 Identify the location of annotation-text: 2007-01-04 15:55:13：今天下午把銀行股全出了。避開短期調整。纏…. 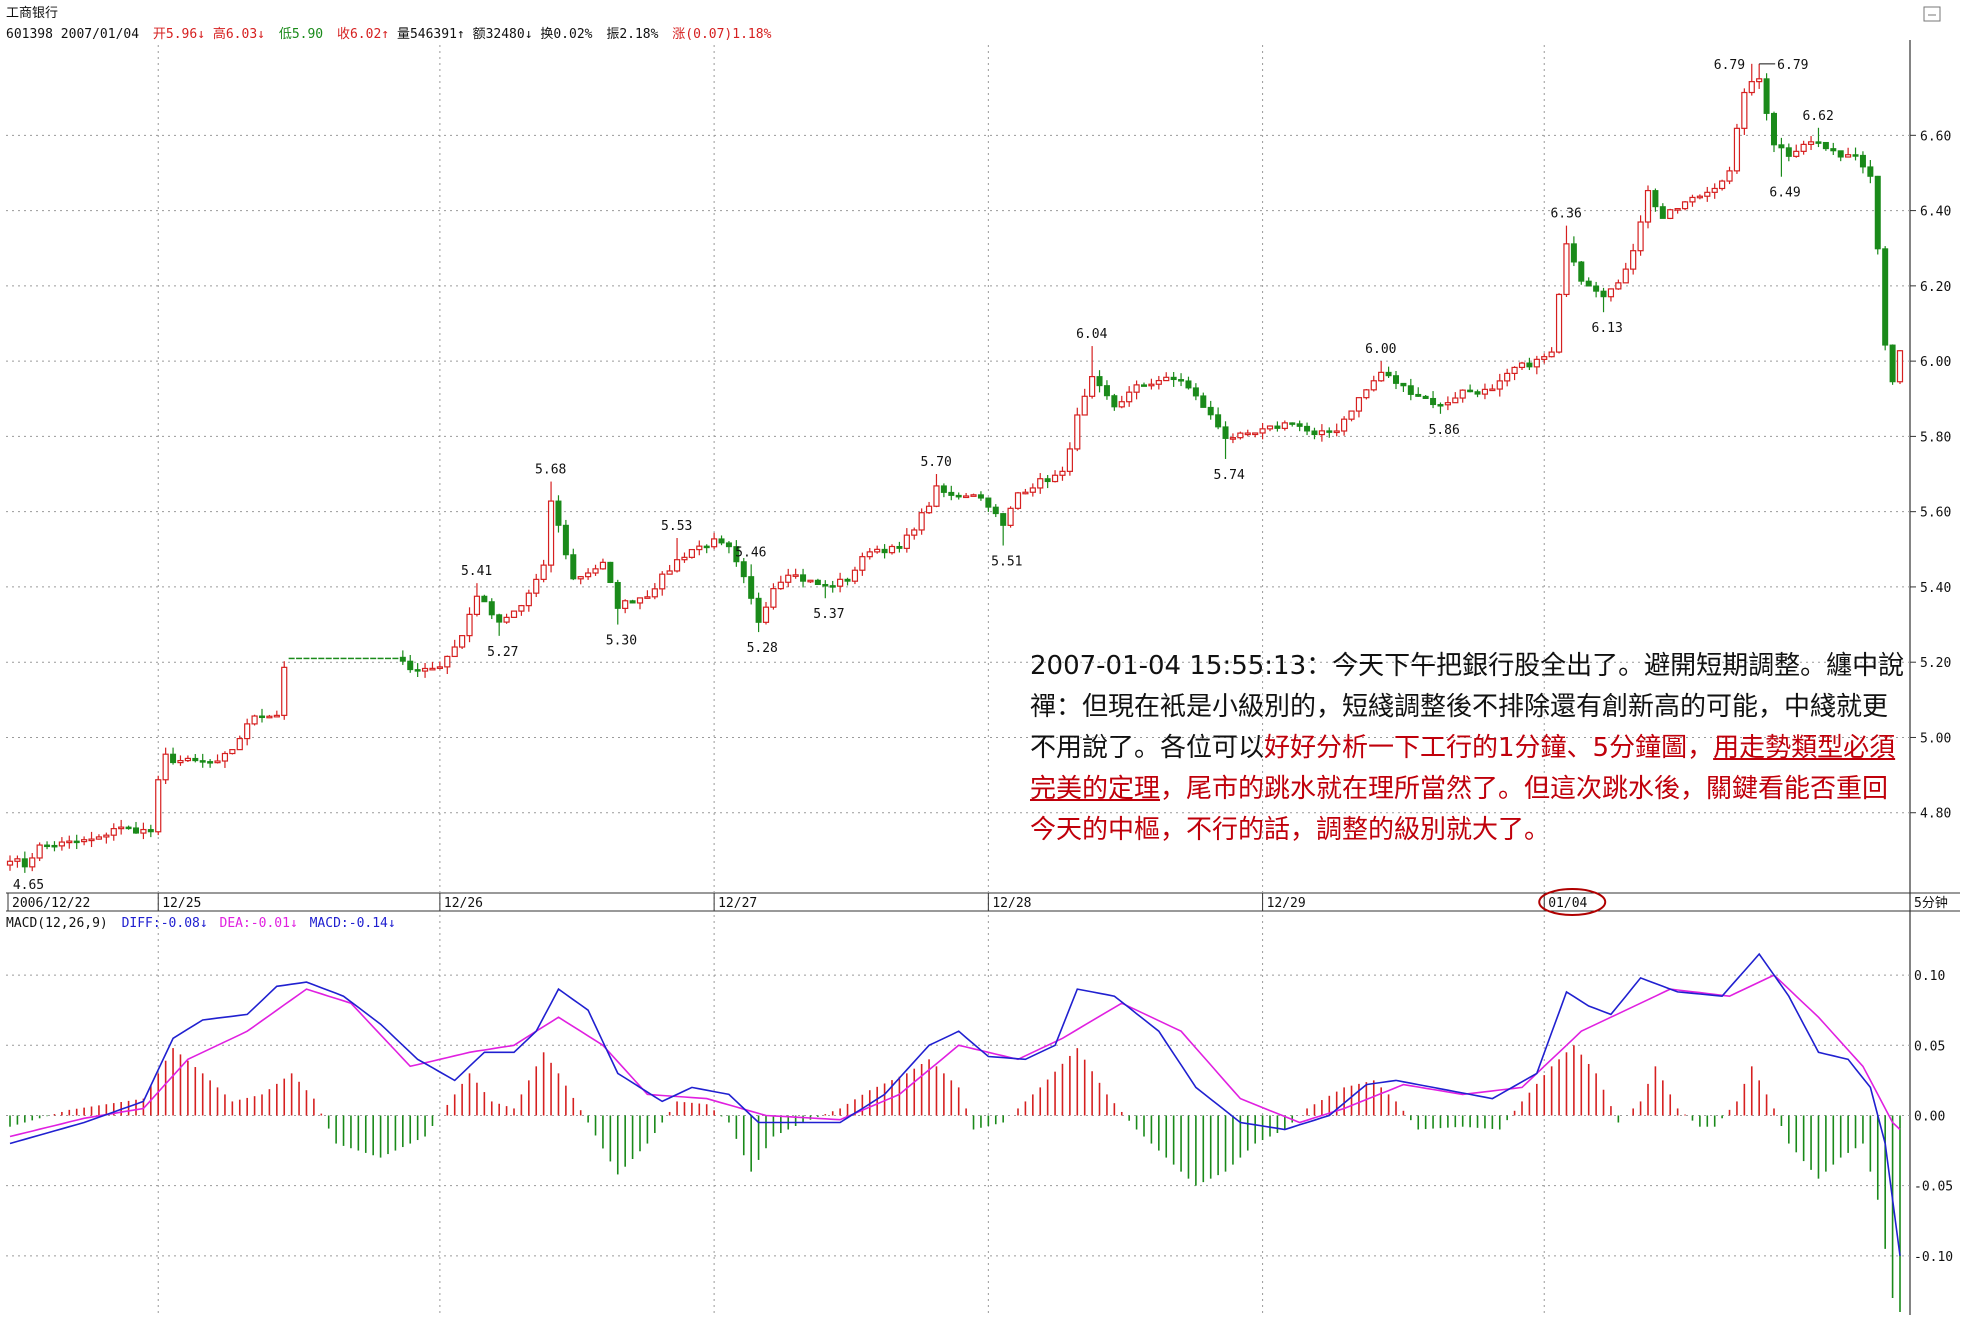
(1470, 748).